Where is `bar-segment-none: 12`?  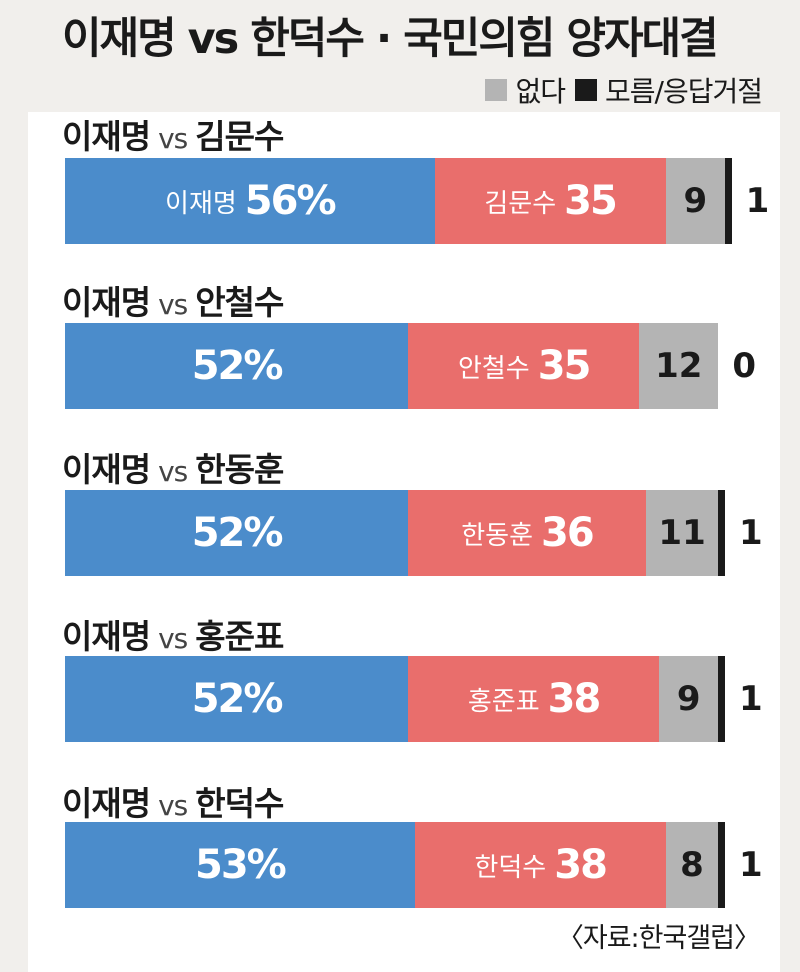
bar-segment-none: 12 is located at coordinates (679, 366).